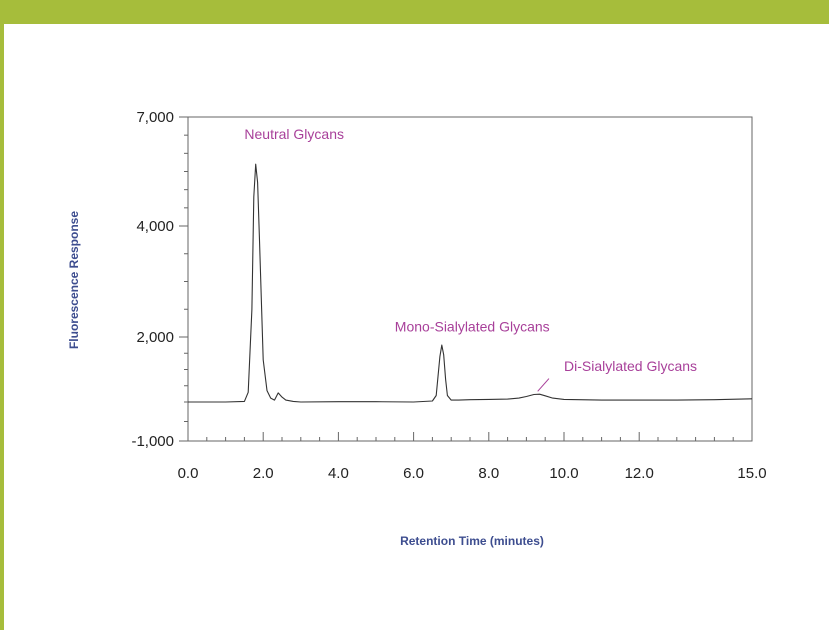  What do you see at coordinates (2, 327) in the screenshot?
I see `left-border-rule` at bounding box center [2, 327].